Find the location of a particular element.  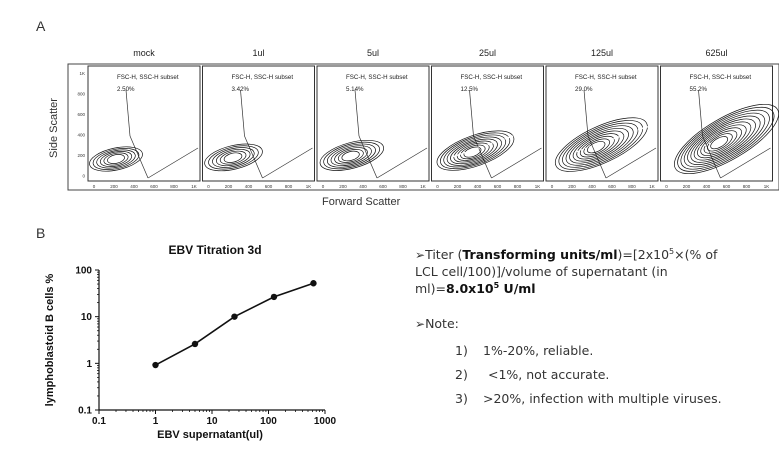

note-num: 1) is located at coordinates (461, 350).